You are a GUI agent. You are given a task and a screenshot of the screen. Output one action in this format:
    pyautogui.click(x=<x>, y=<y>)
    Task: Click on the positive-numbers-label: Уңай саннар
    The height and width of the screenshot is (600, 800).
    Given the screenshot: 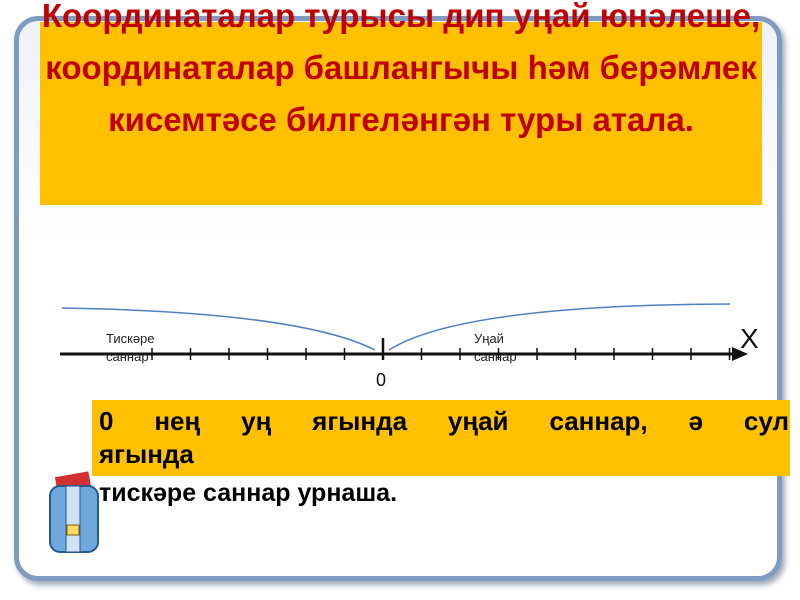 What is the action you would take?
    pyautogui.click(x=495, y=347)
    